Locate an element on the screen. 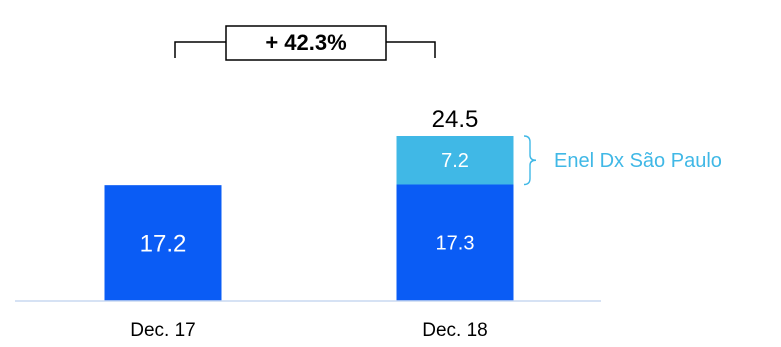 The width and height of the screenshot is (781, 347). series-annotation-label: Enel Dx São Paulo is located at coordinates (638, 161).